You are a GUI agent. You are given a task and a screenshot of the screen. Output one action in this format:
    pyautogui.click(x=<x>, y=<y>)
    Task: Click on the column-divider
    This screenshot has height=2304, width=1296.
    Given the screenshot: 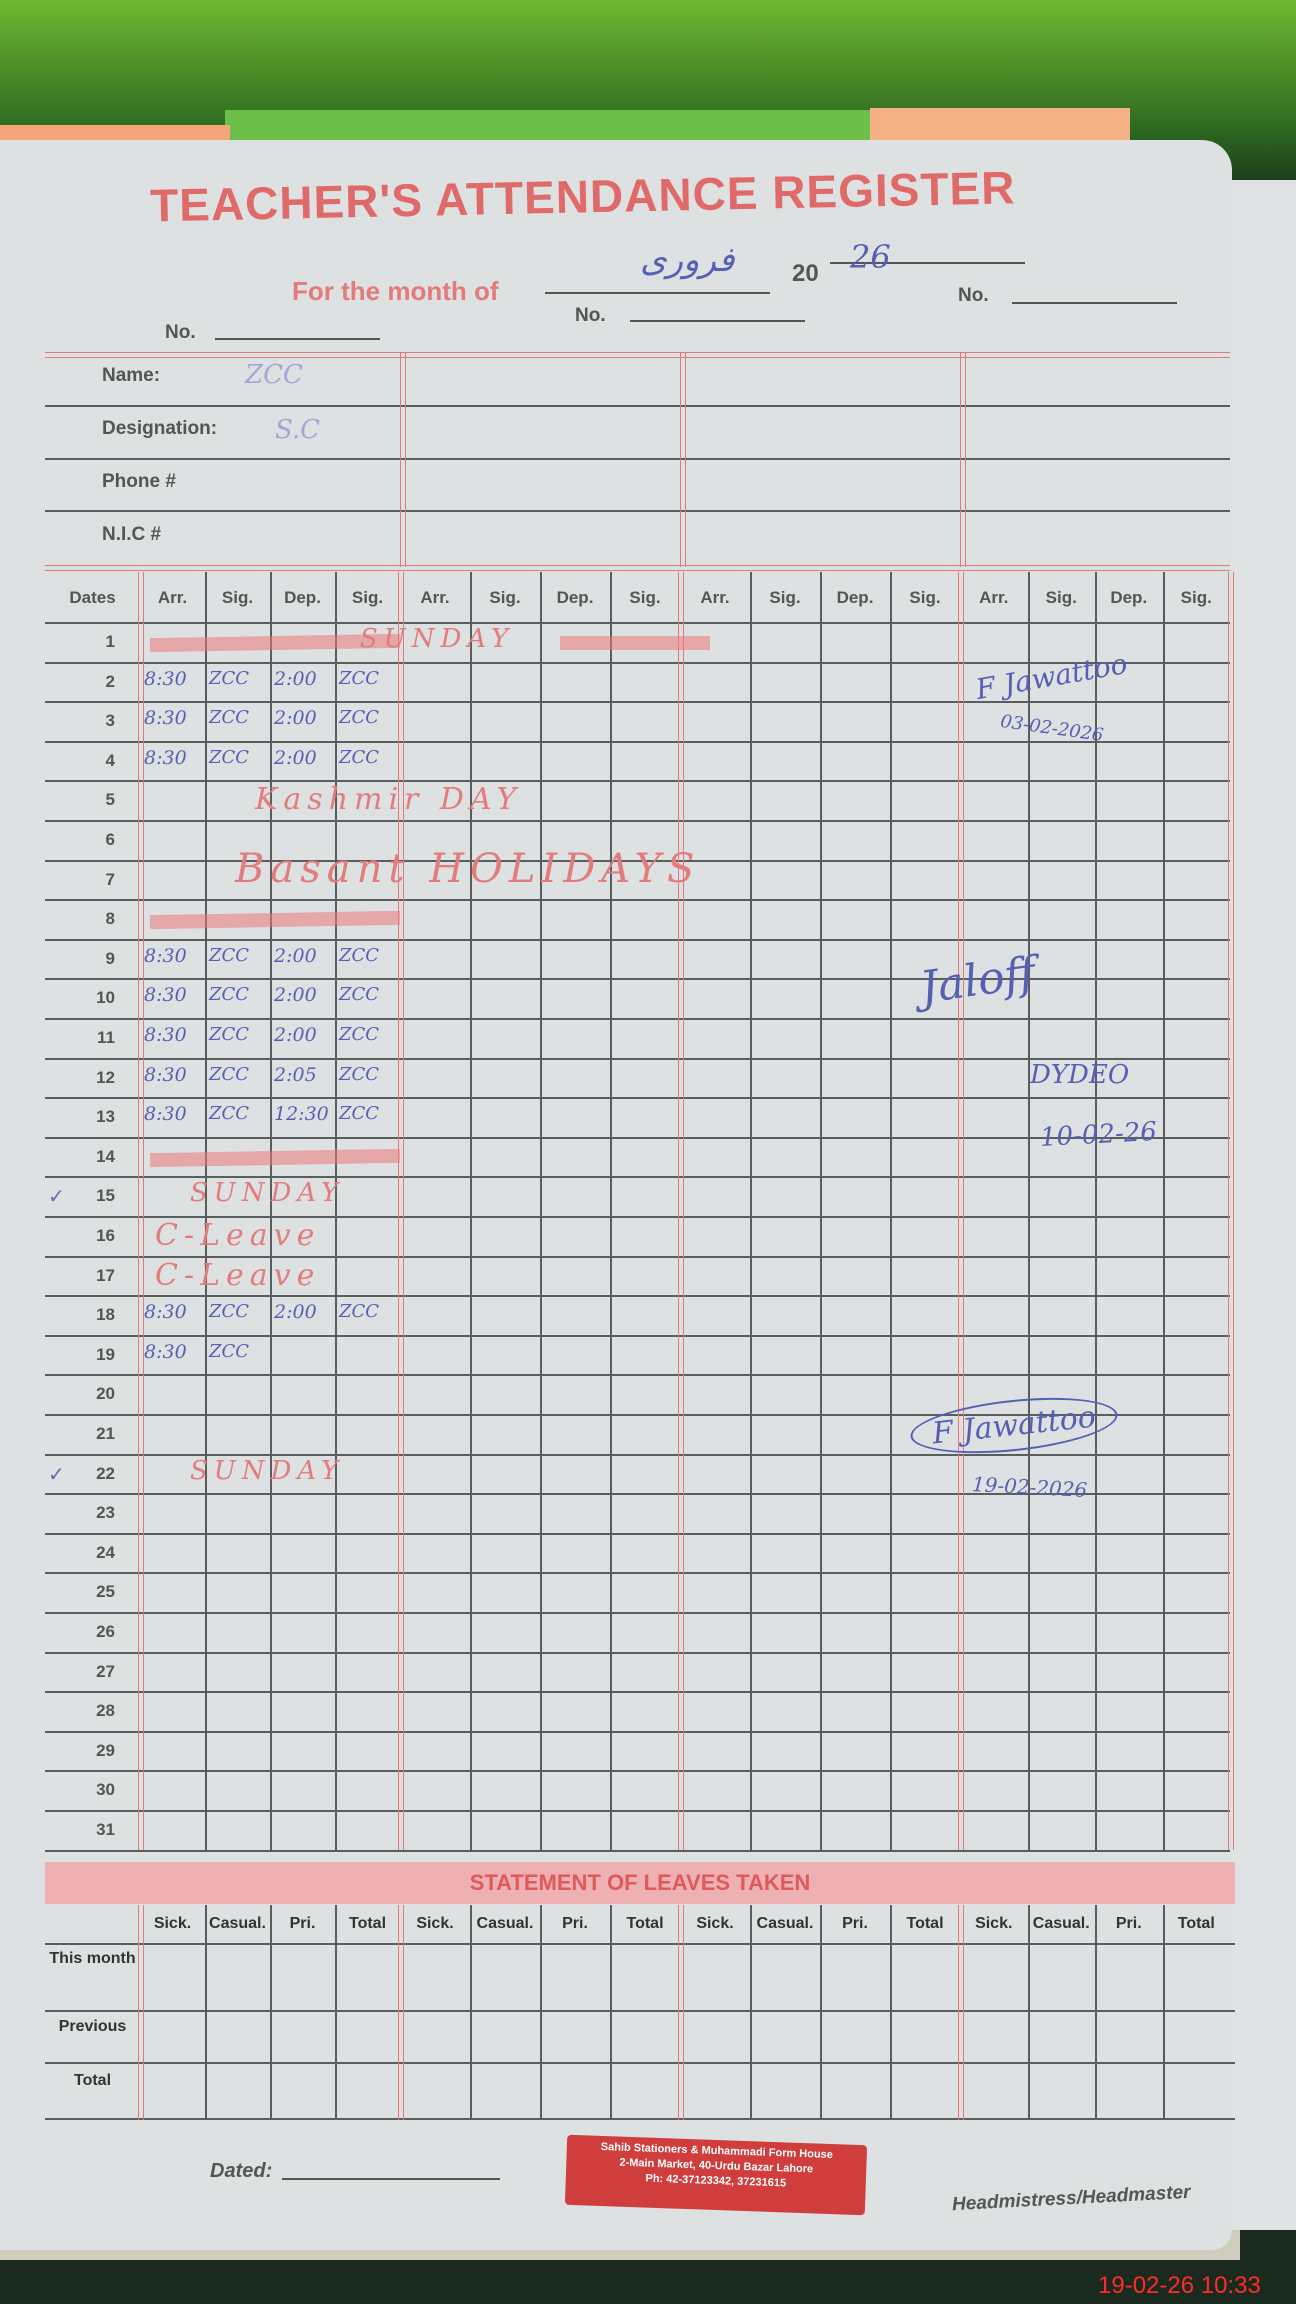 What is the action you would take?
    pyautogui.click(x=963, y=459)
    